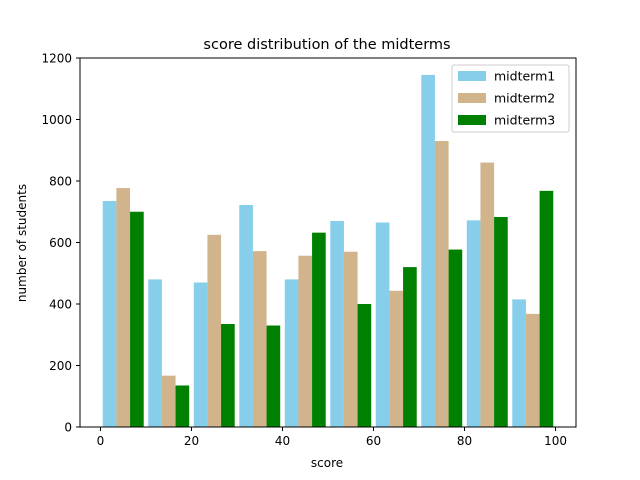 This screenshot has width=640, height=480. What do you see at coordinates (524, 98) in the screenshot?
I see `legend-label-midterm2: midterm2` at bounding box center [524, 98].